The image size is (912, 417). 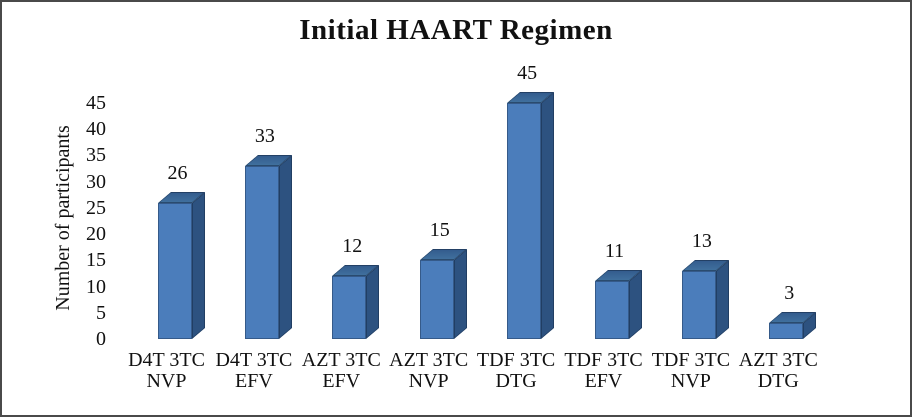 I want to click on y-tick-label: 0, so click(x=101, y=339).